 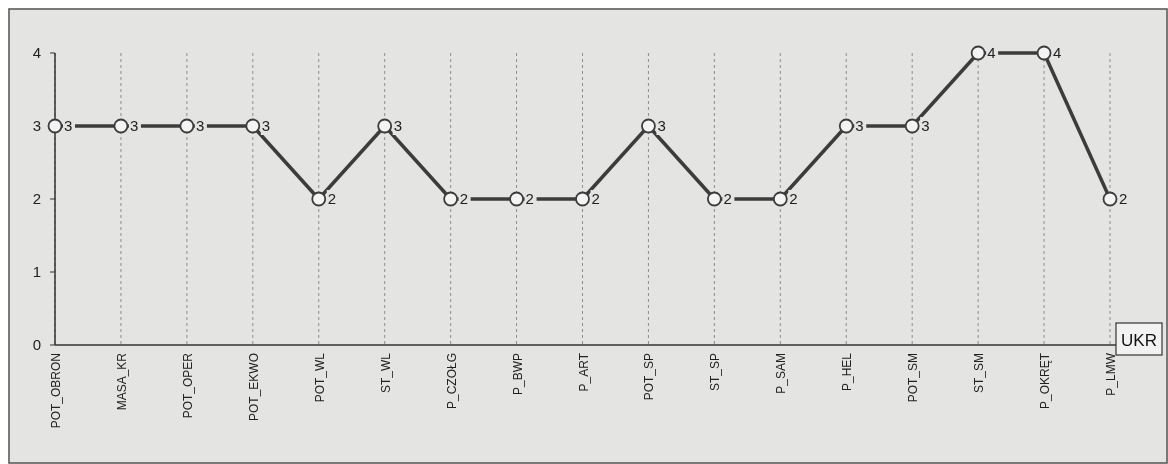 I want to click on x-tick-label: P_BWP, so click(x=517, y=374).